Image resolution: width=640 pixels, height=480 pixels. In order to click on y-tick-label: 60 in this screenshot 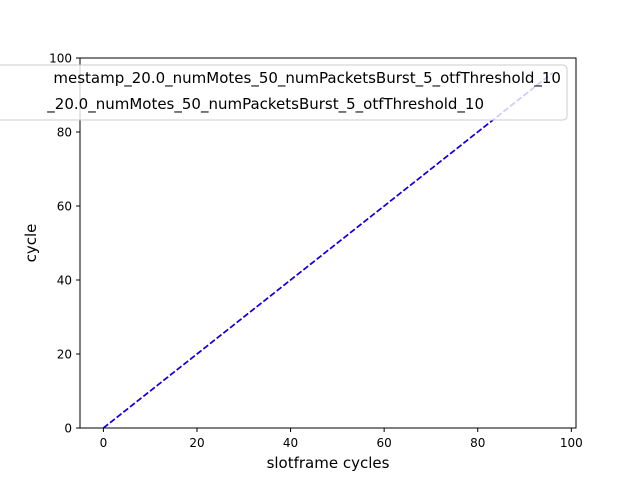, I will do `click(64, 207)`.